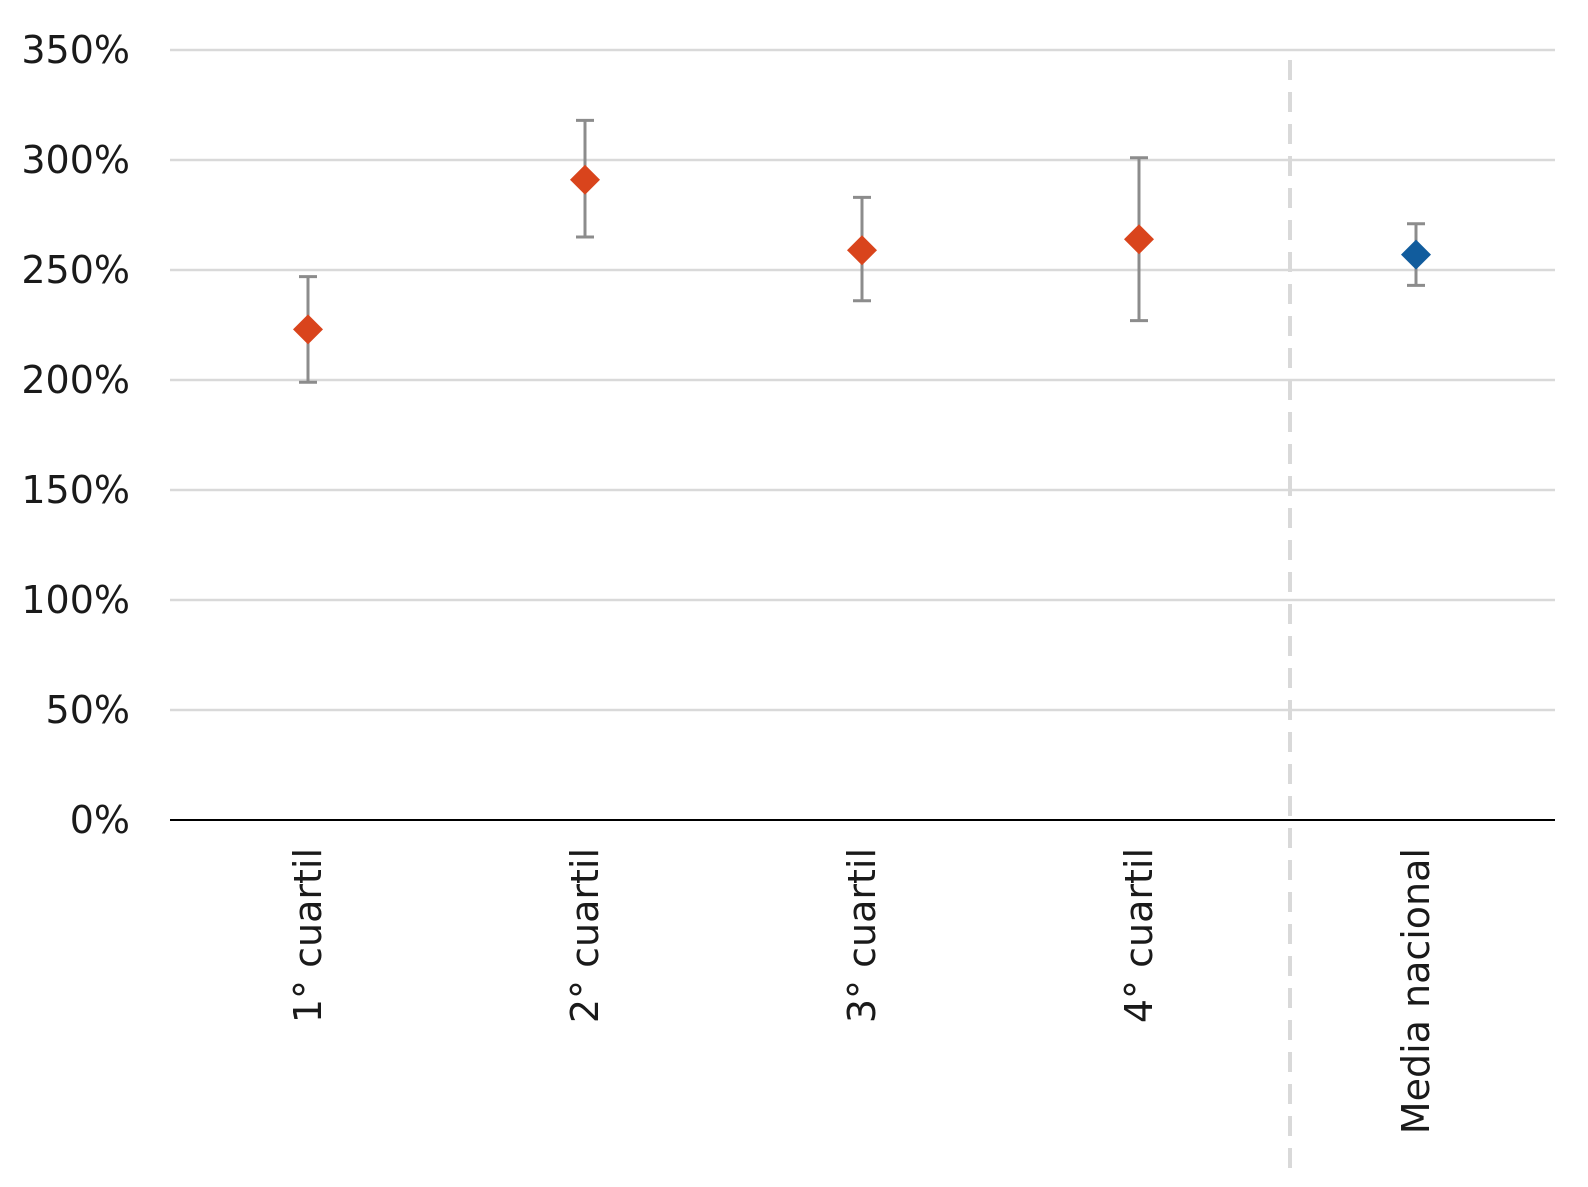 This screenshot has height=1187, width=1588. I want to click on y-tick-label-300: 300%, so click(75, 160).